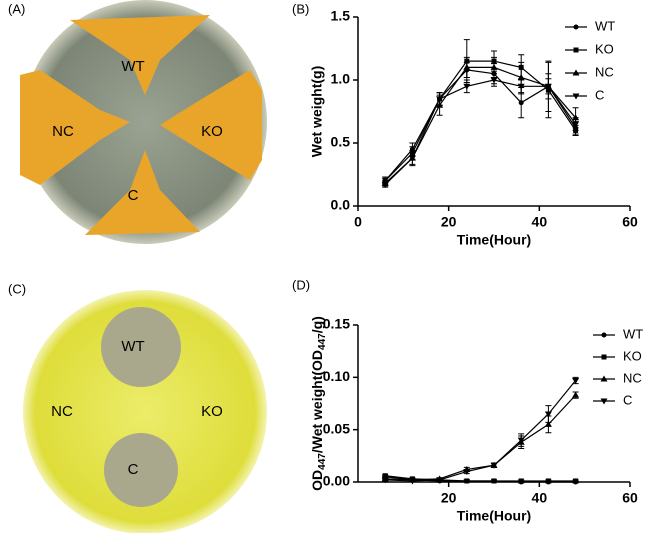 This screenshot has height=538, width=650. Describe the element at coordinates (336, 324) in the screenshot. I see `y-tick-label: 0.15` at that location.